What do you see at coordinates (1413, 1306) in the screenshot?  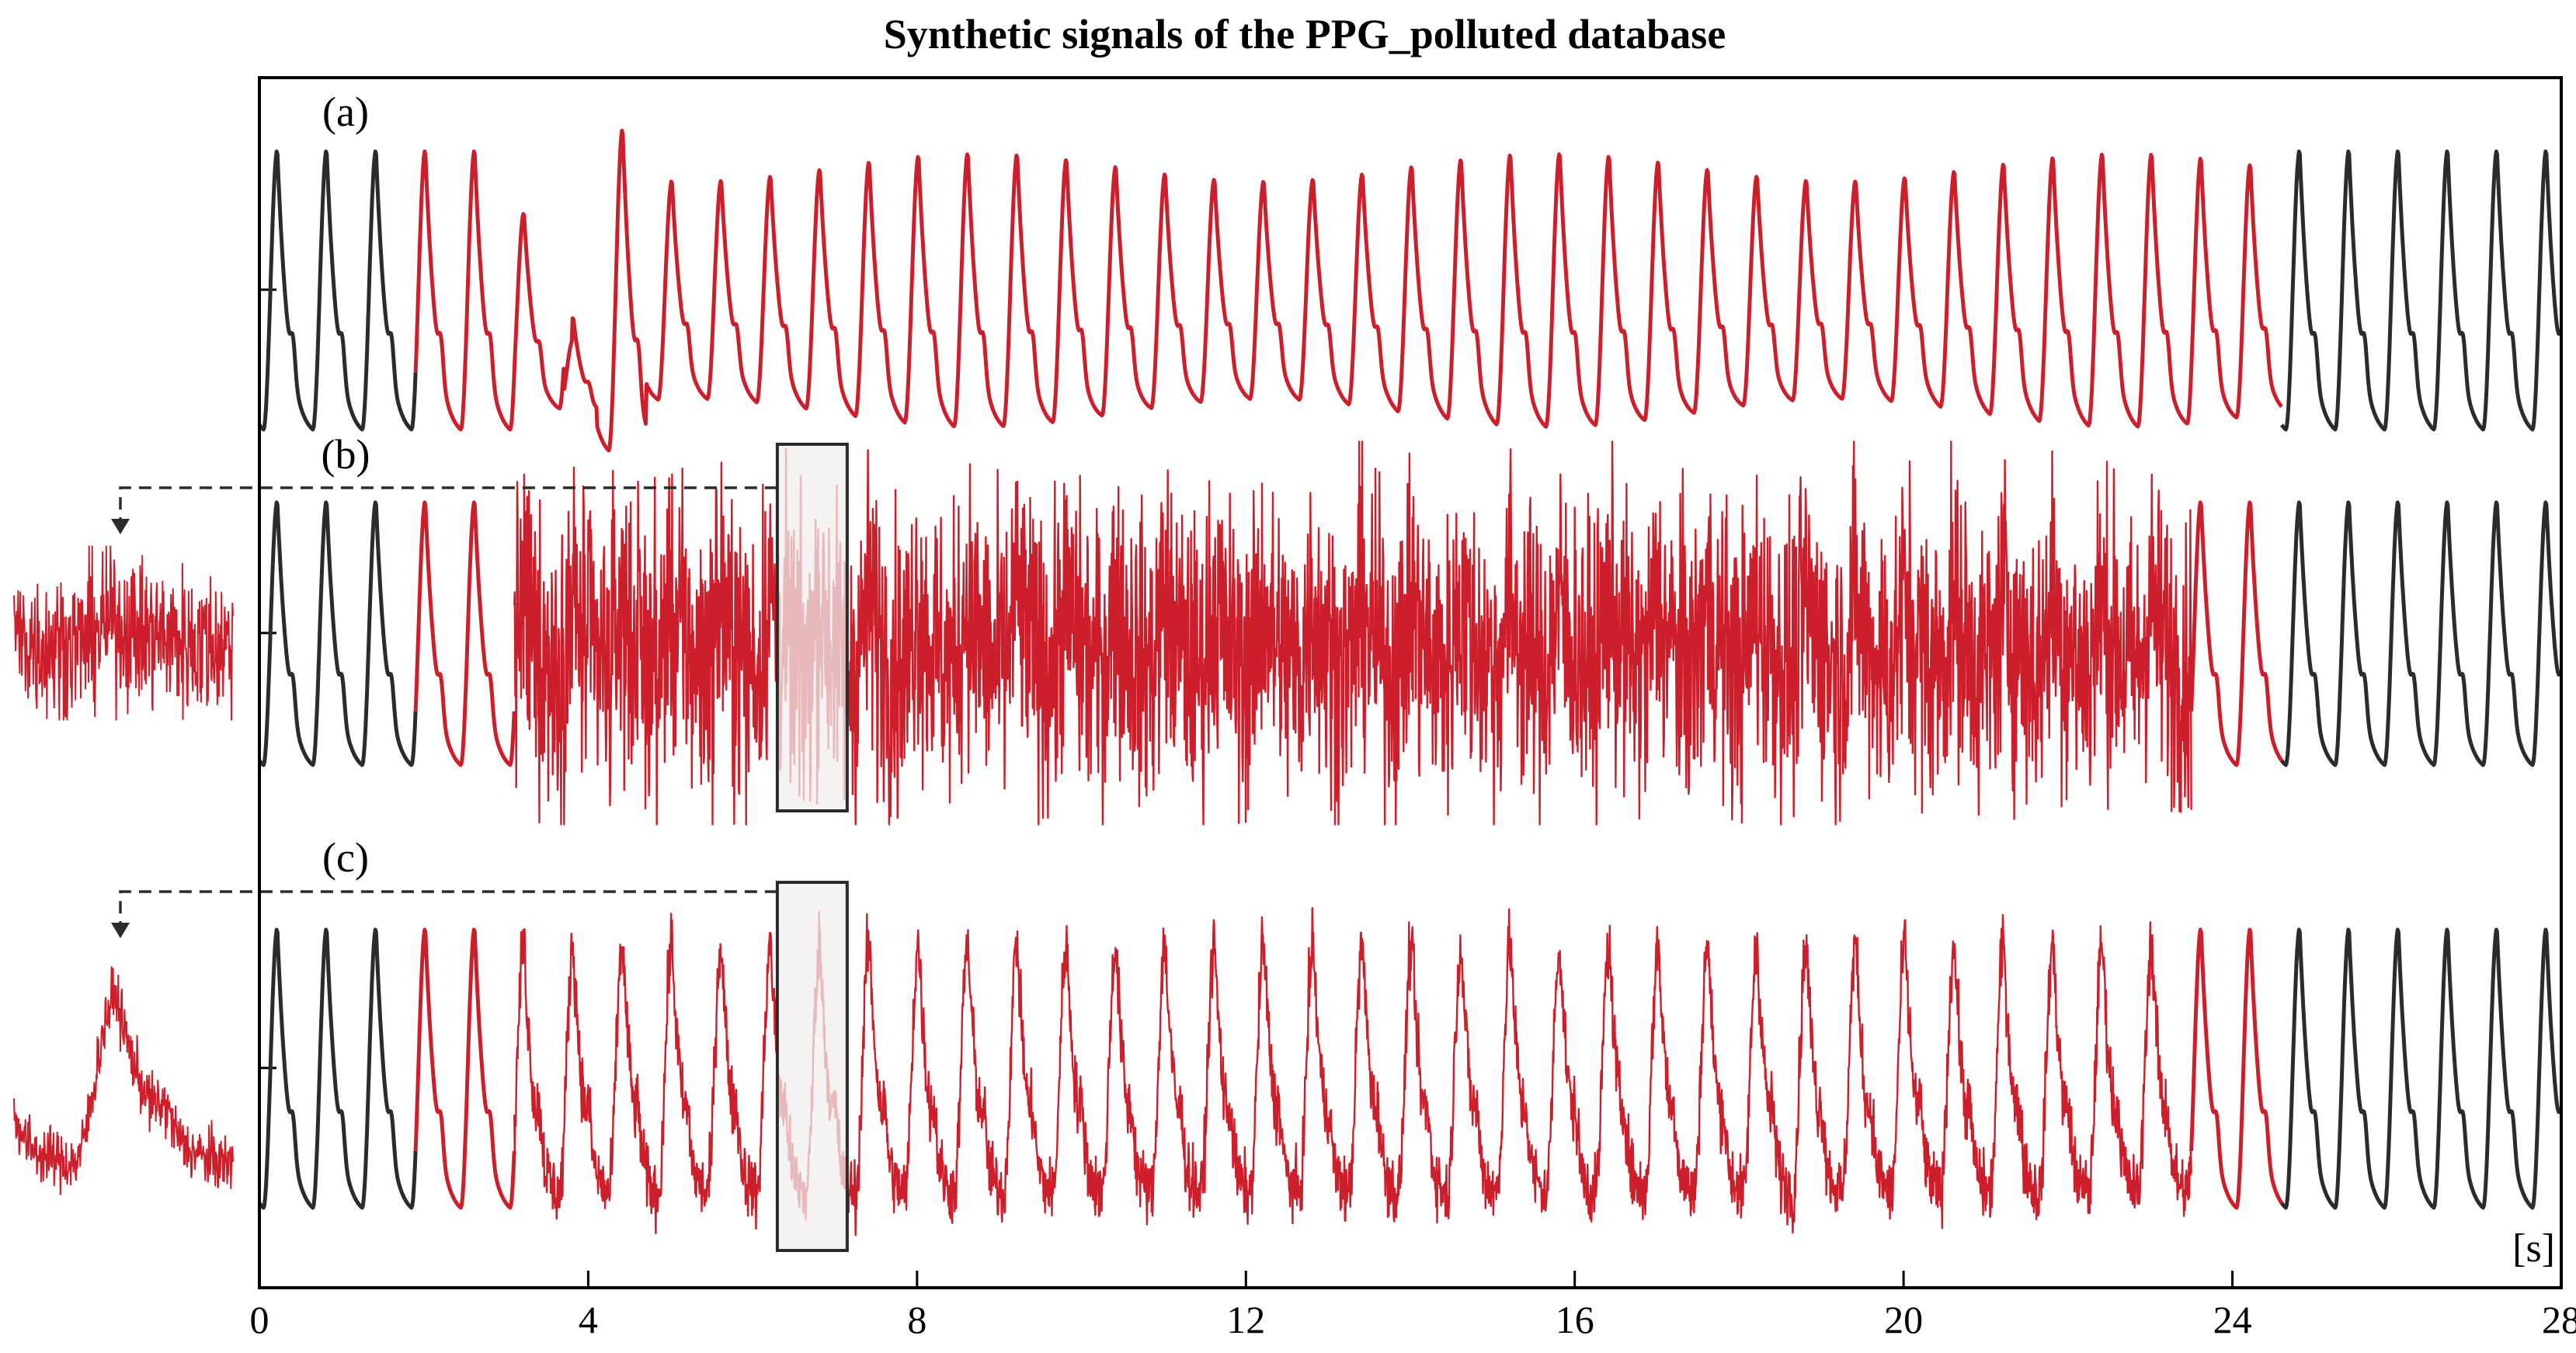 I see `x-axis: 0 4 8 12 16 20 24 28` at bounding box center [1413, 1306].